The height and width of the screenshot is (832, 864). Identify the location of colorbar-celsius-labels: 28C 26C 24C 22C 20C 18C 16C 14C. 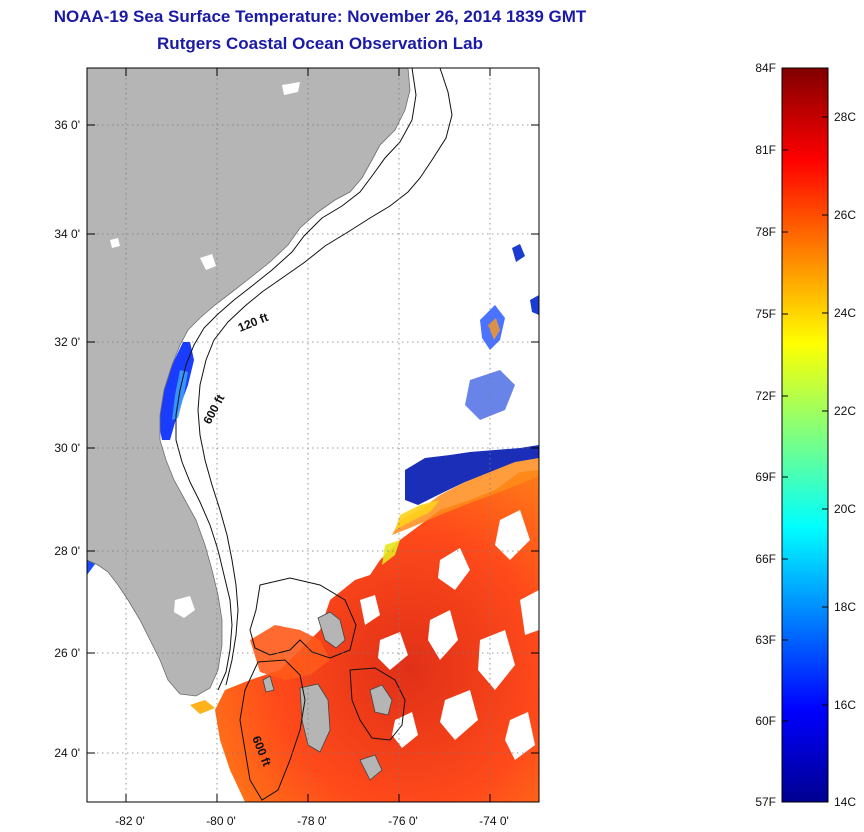
(845, 459).